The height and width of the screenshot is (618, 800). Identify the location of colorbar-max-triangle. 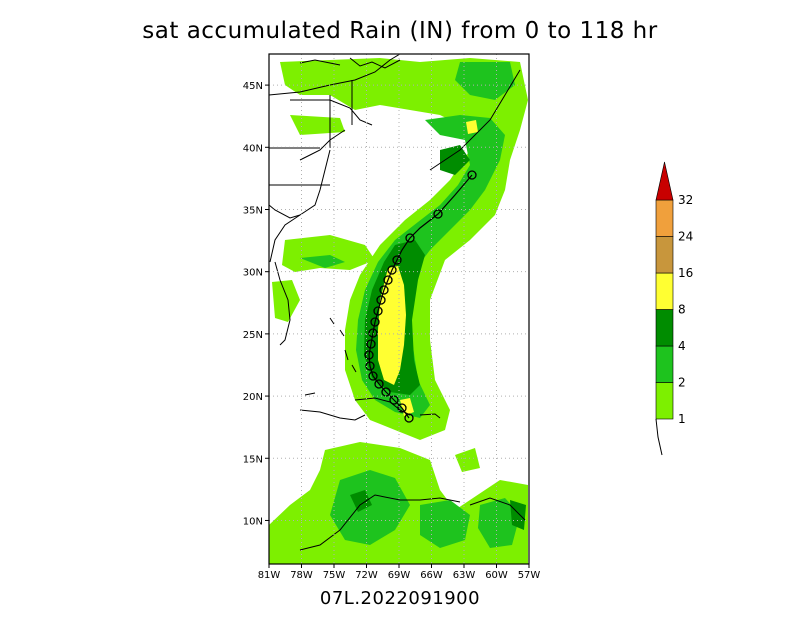
(664, 181).